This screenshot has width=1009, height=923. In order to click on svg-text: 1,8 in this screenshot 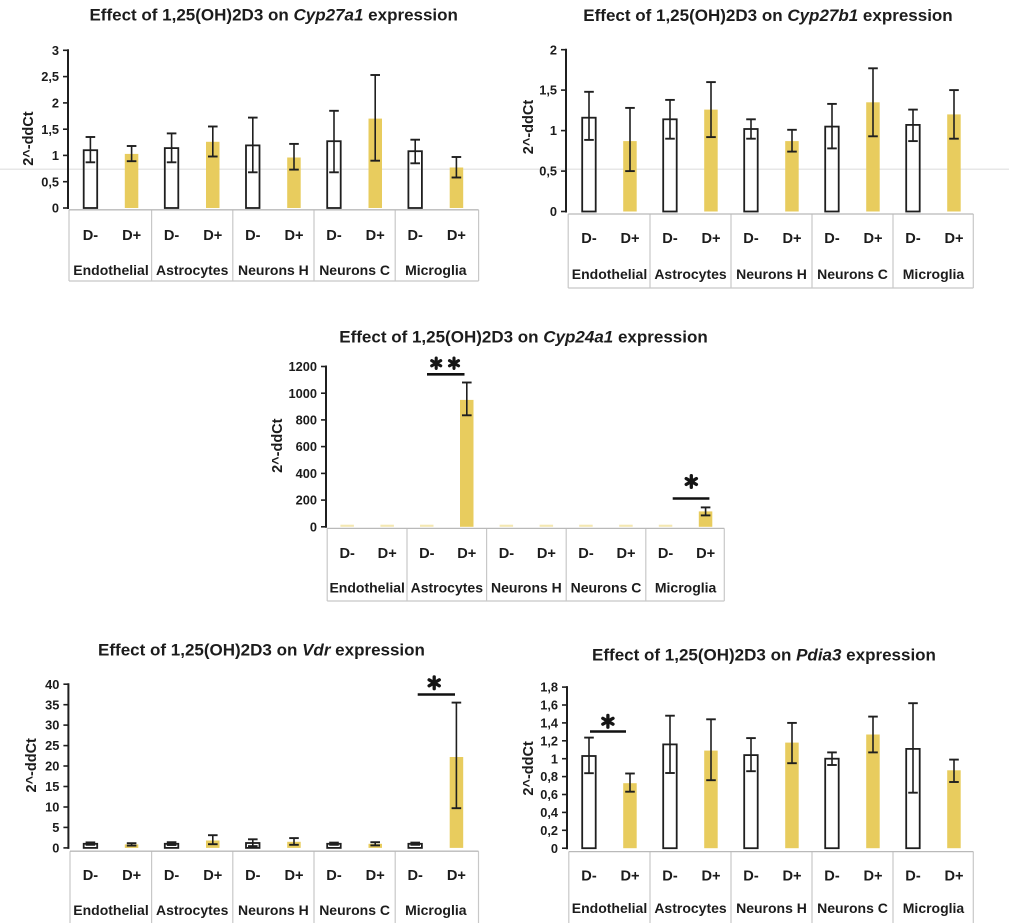, I will do `click(549, 687)`.